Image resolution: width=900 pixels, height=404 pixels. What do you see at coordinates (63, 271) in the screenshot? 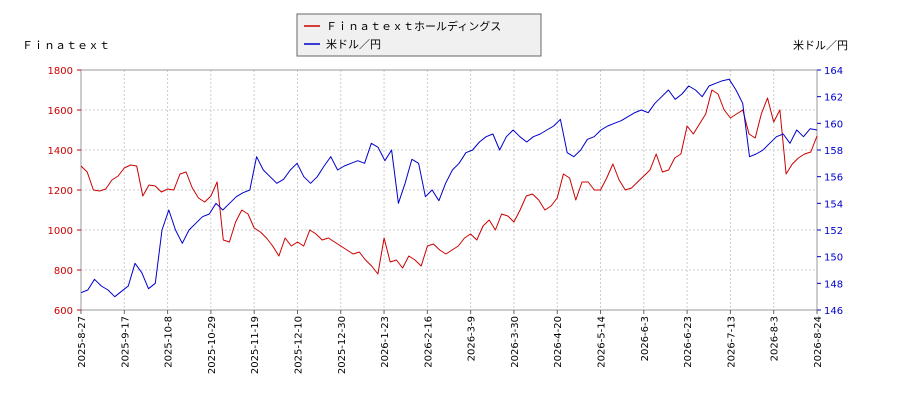
I see `left-tick-label: 800` at bounding box center [63, 271].